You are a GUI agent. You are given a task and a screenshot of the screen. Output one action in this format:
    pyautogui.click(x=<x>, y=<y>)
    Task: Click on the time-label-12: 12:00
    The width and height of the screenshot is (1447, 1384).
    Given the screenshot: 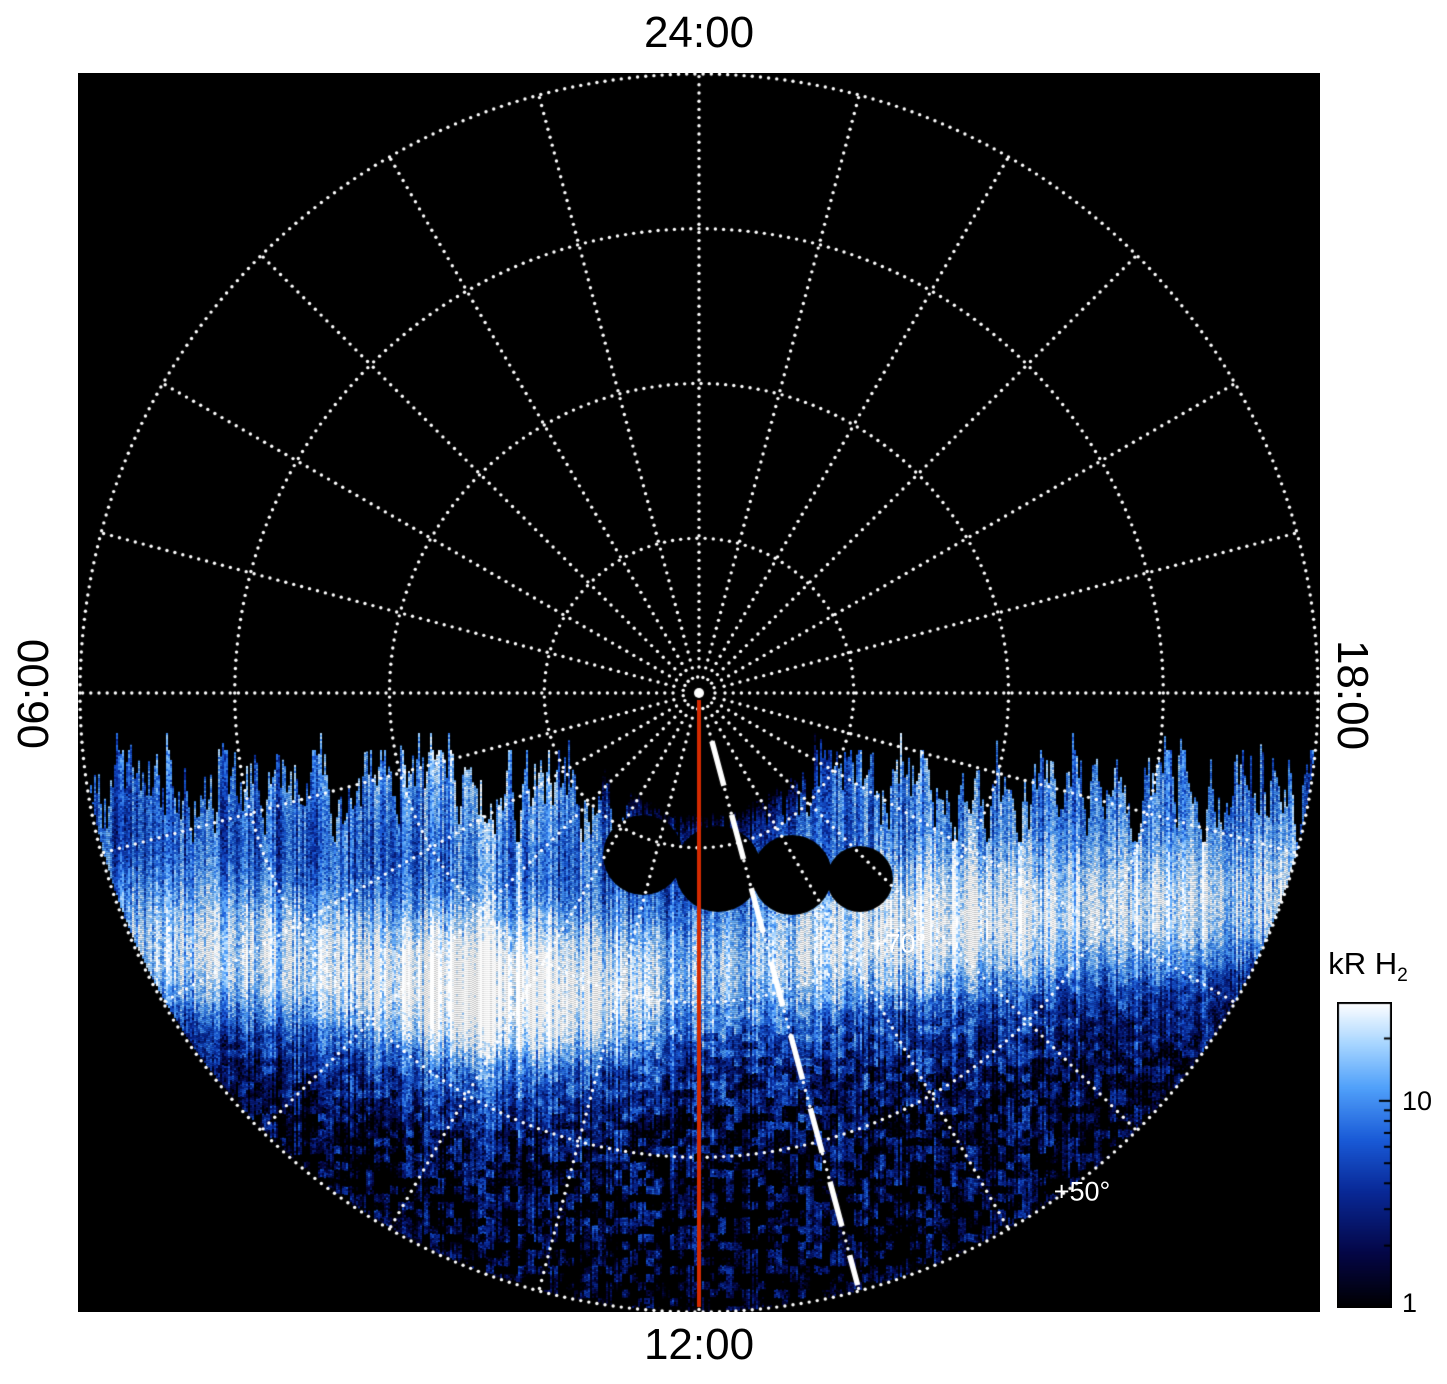 What is the action you would take?
    pyautogui.click(x=699, y=1344)
    